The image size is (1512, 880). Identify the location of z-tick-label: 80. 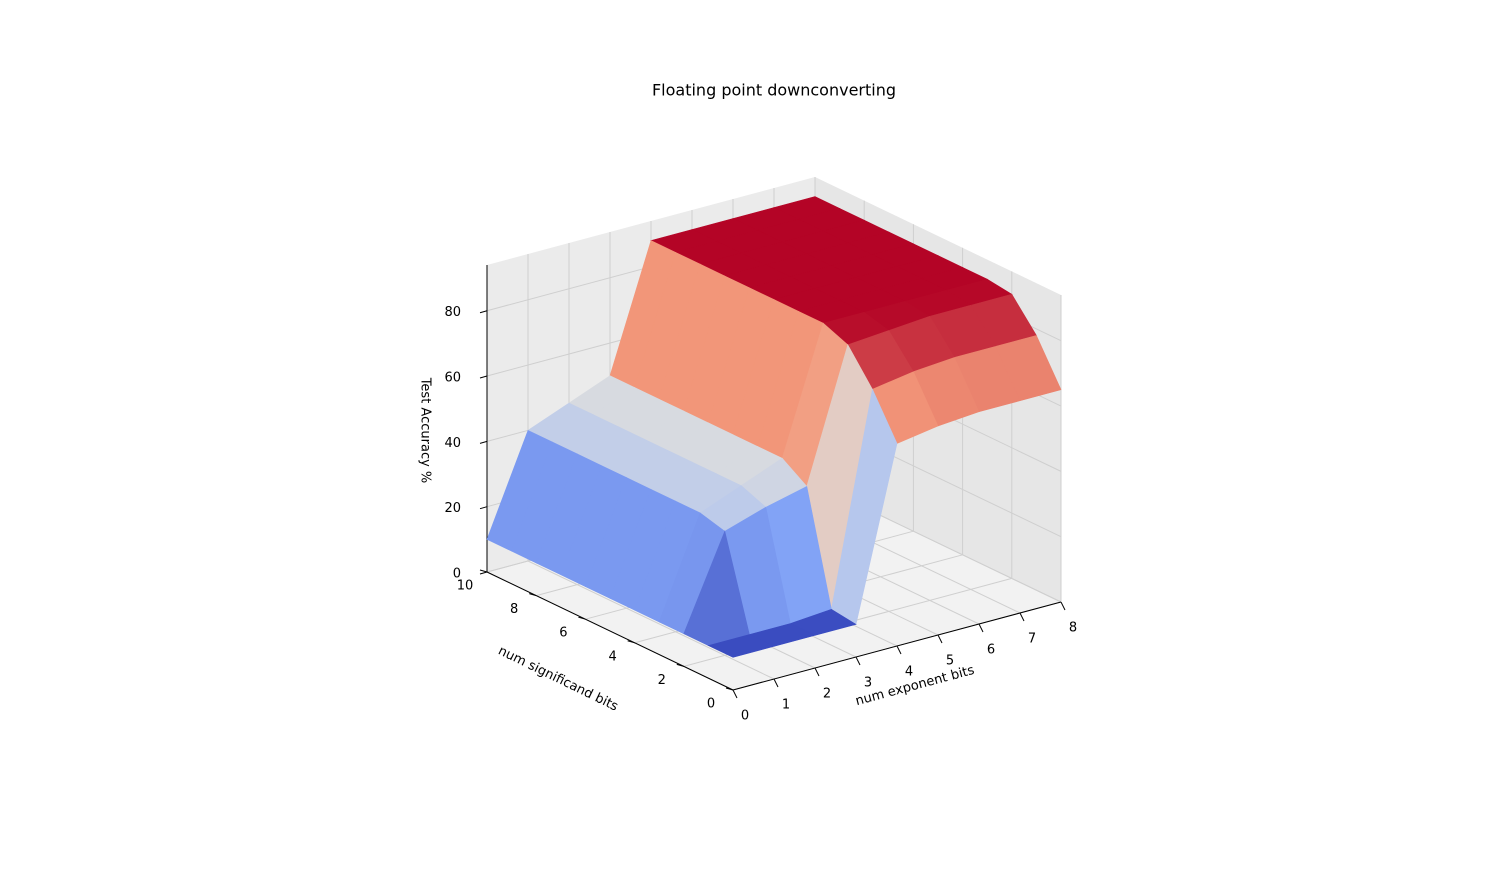
(452, 312).